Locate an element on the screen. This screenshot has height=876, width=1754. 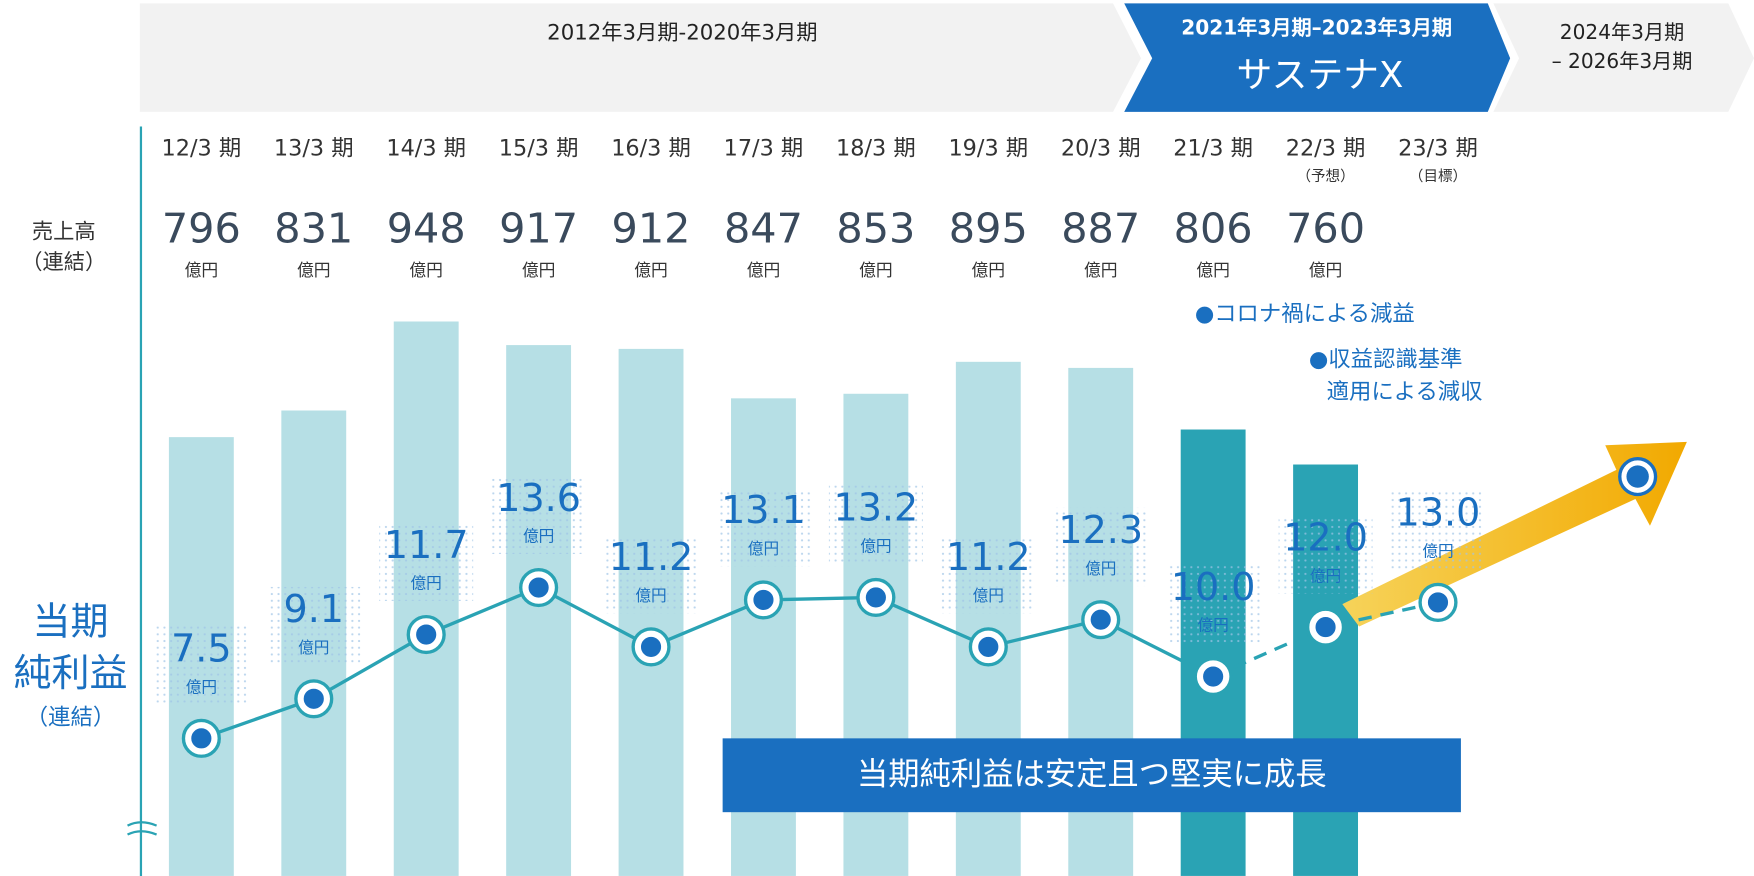
category-note: （目標） is located at coordinates (1438, 176).